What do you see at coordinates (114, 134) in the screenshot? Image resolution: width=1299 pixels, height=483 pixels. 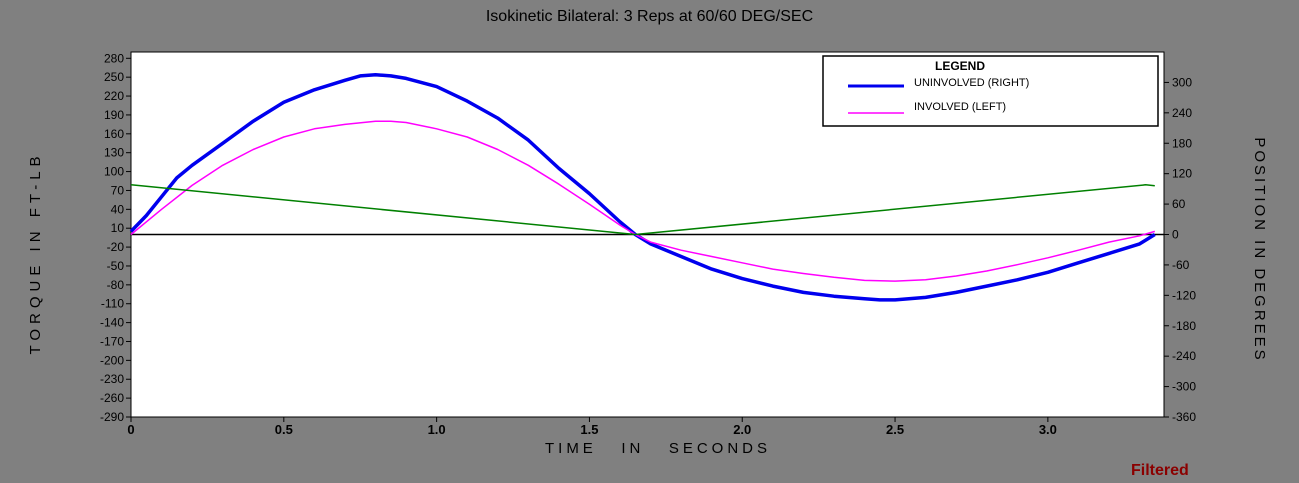 I see `y-left-tick-label: 160` at bounding box center [114, 134].